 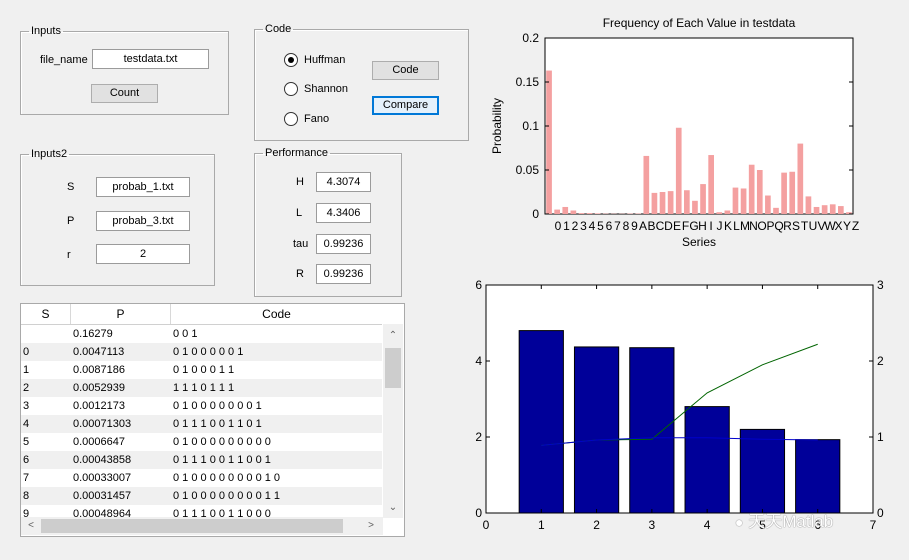 What do you see at coordinates (102, 460) in the screenshot?
I see `cell-p: 0.00043858` at bounding box center [102, 460].